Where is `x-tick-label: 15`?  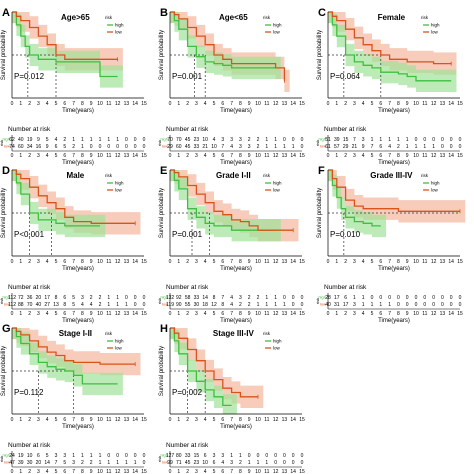 x-tick-label: 15 is located at coordinates (460, 262).